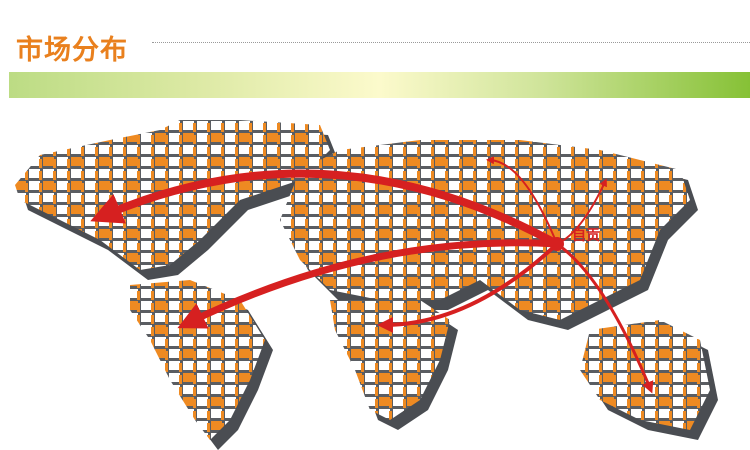 The image size is (750, 450). I want to click on south-america-continent, so click(197, 360).